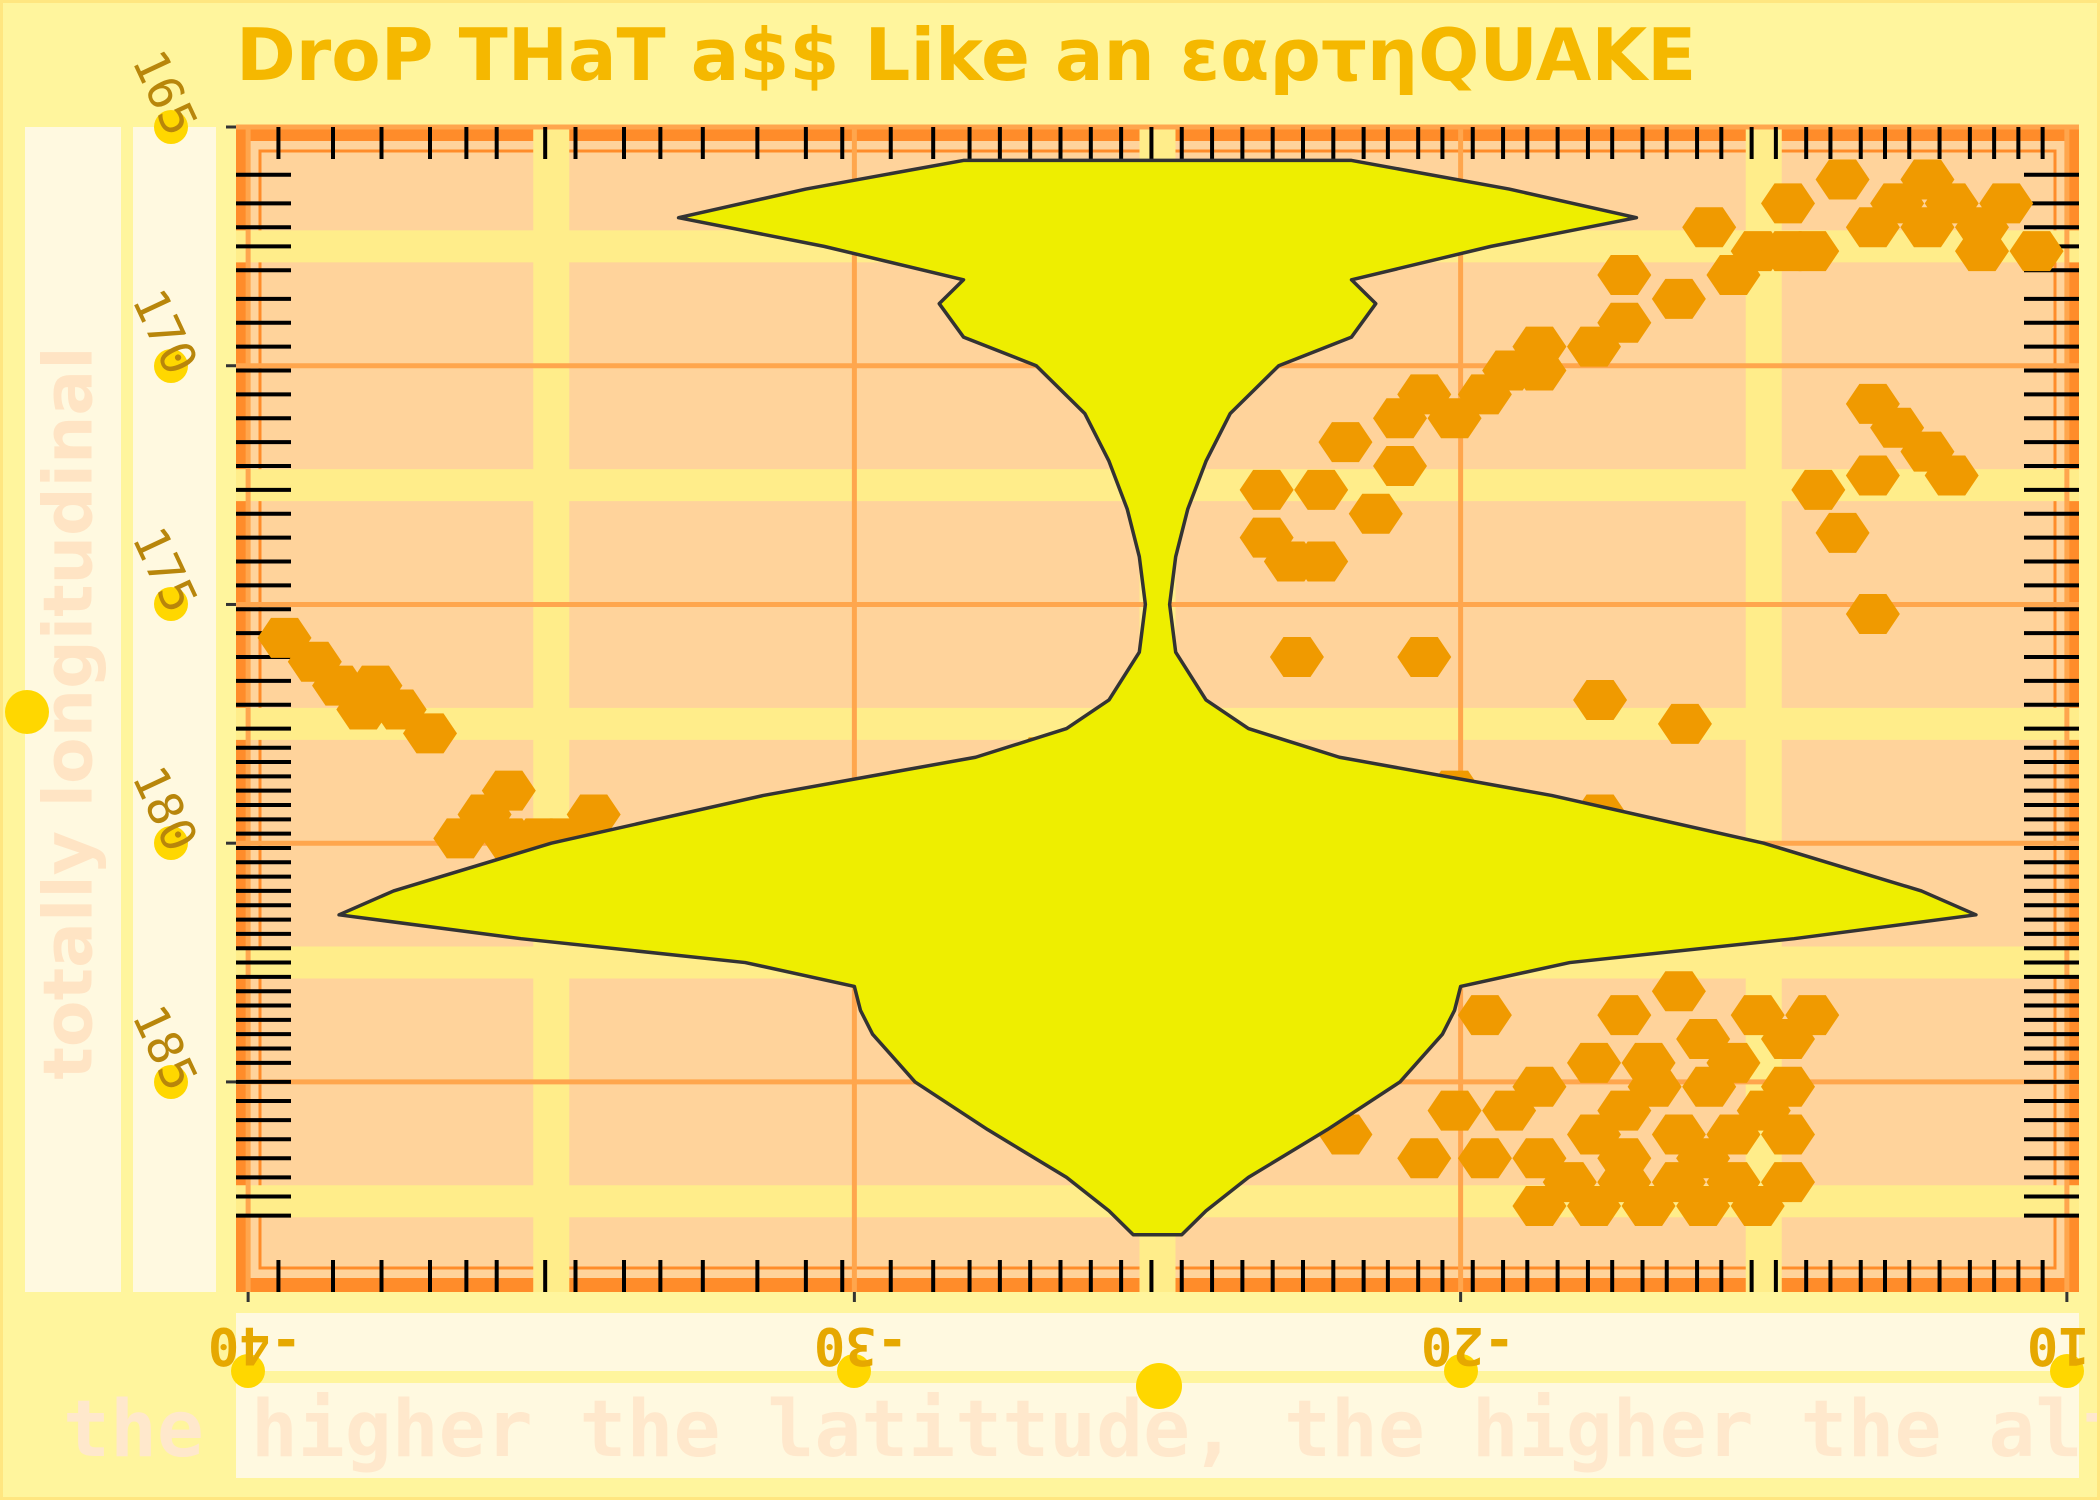 This screenshot has width=2100, height=1500. I want to click on xtick-strip, so click(1157, 1342).